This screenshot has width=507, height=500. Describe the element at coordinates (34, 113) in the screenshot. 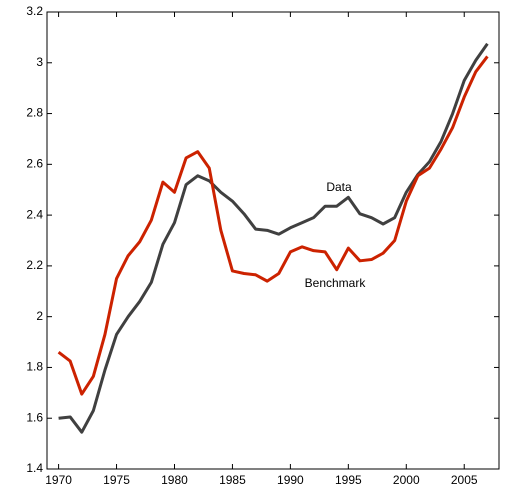

I see `y-tick-label: 2.8` at that location.